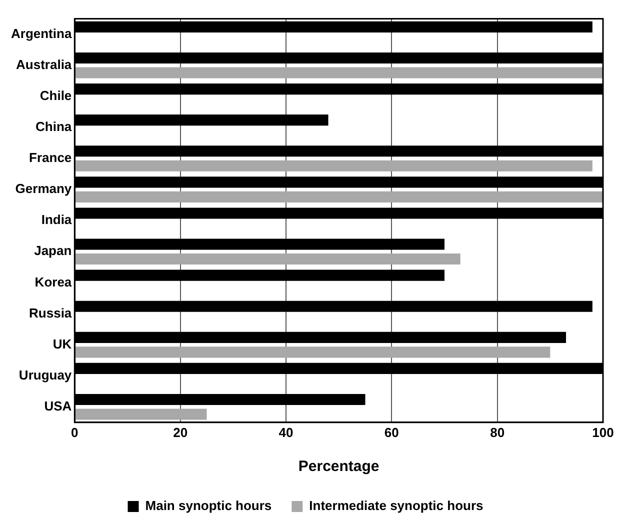  I want to click on y-tick-label: France, so click(50, 158).